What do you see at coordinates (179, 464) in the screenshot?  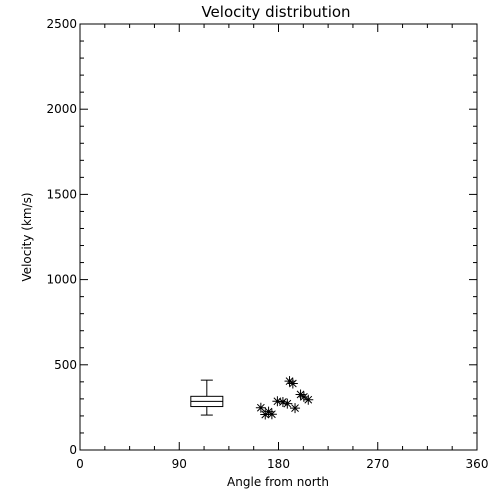 I see `x-tick-label: 90` at bounding box center [179, 464].